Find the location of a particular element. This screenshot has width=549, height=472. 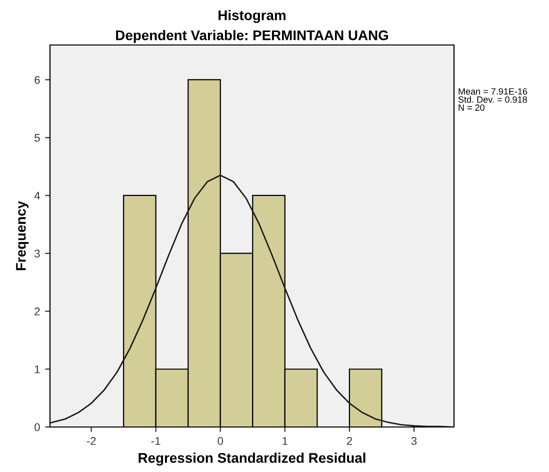

x-tick-label: -2 is located at coordinates (91, 441).